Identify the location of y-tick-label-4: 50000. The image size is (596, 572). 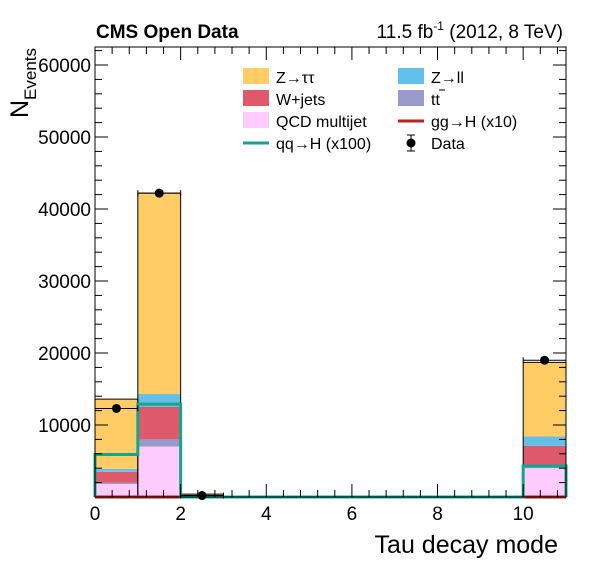
(64, 138).